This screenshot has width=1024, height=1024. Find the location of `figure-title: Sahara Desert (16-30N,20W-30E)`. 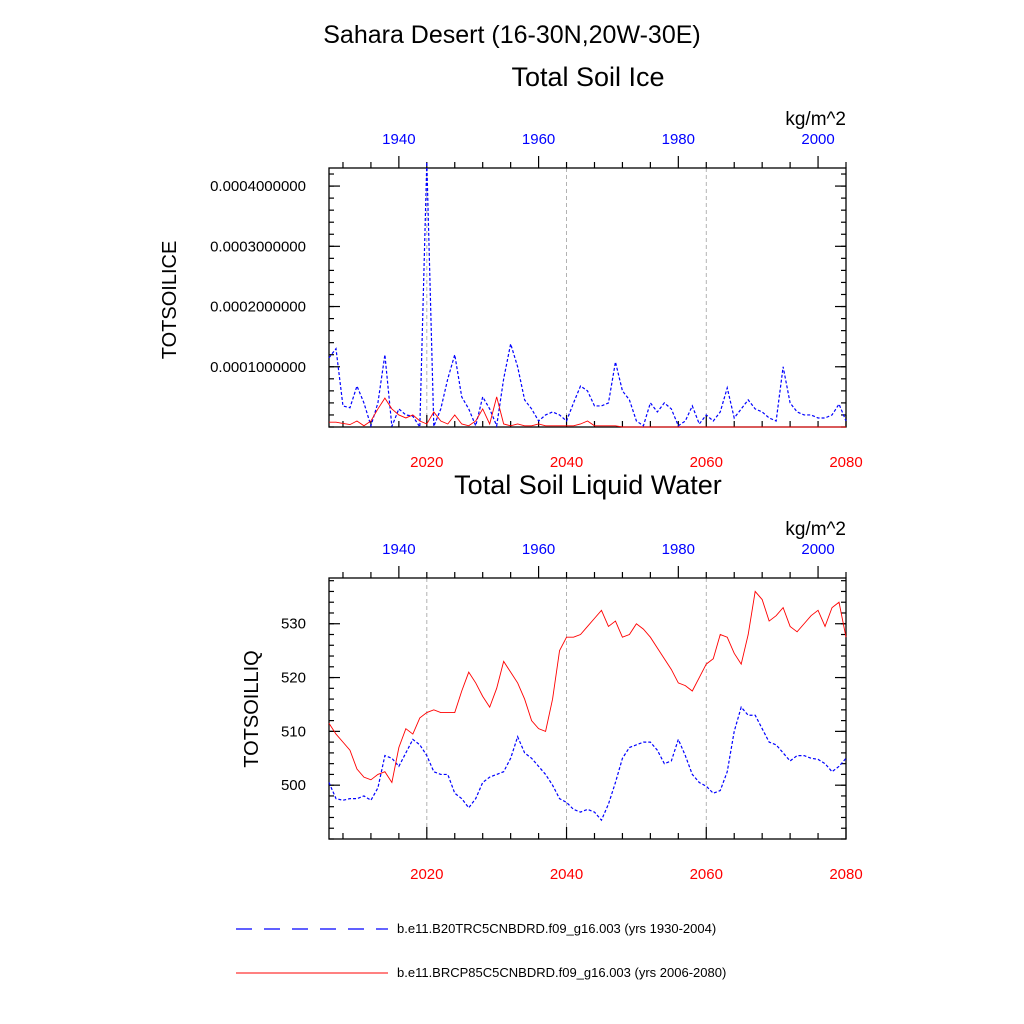

figure-title: Sahara Desert (16-30N,20W-30E) is located at coordinates (512, 35).